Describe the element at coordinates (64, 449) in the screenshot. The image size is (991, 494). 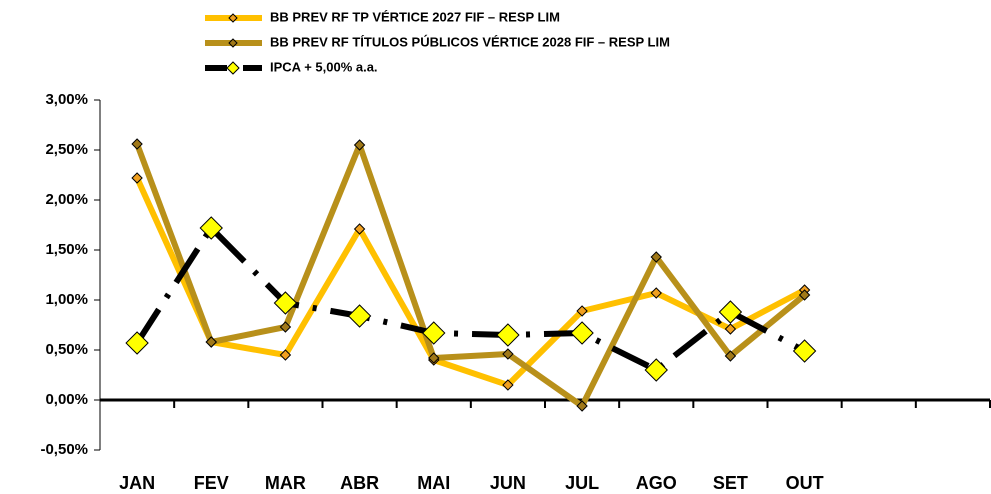
I see `y-tick-label: -0,50%` at that location.